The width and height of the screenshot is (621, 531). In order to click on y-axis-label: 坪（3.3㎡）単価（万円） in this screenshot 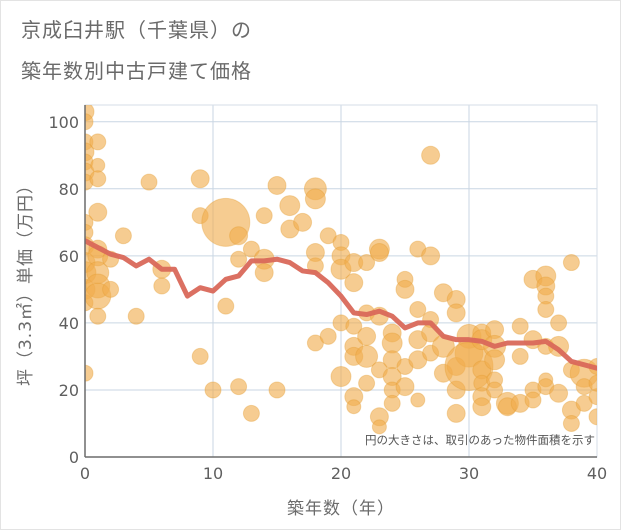, I will do `click(26, 281)`.